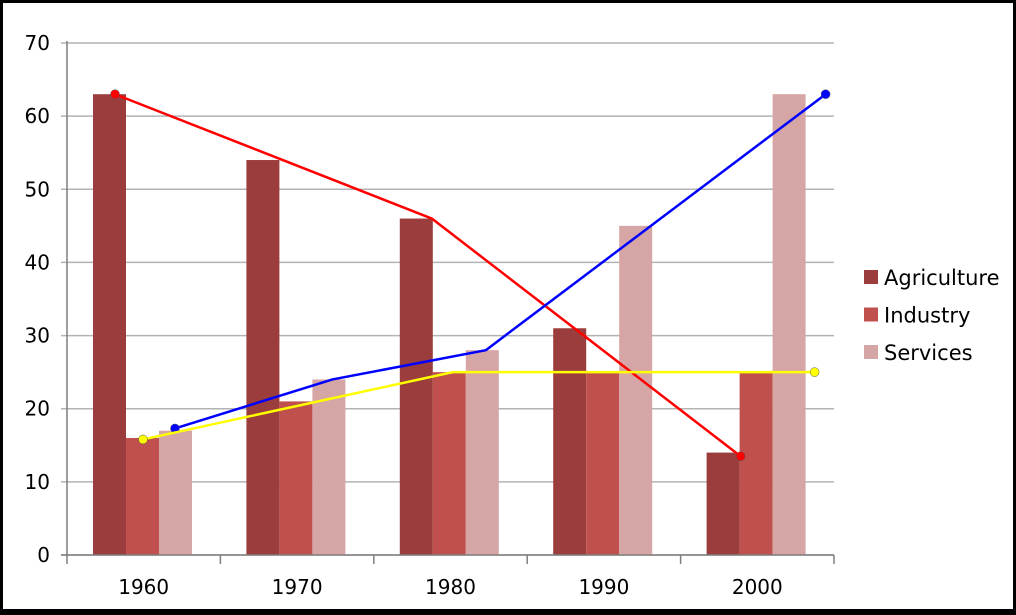 The height and width of the screenshot is (615, 1016). Describe the element at coordinates (37, 262) in the screenshot. I see `y-tick-label: 40` at that location.